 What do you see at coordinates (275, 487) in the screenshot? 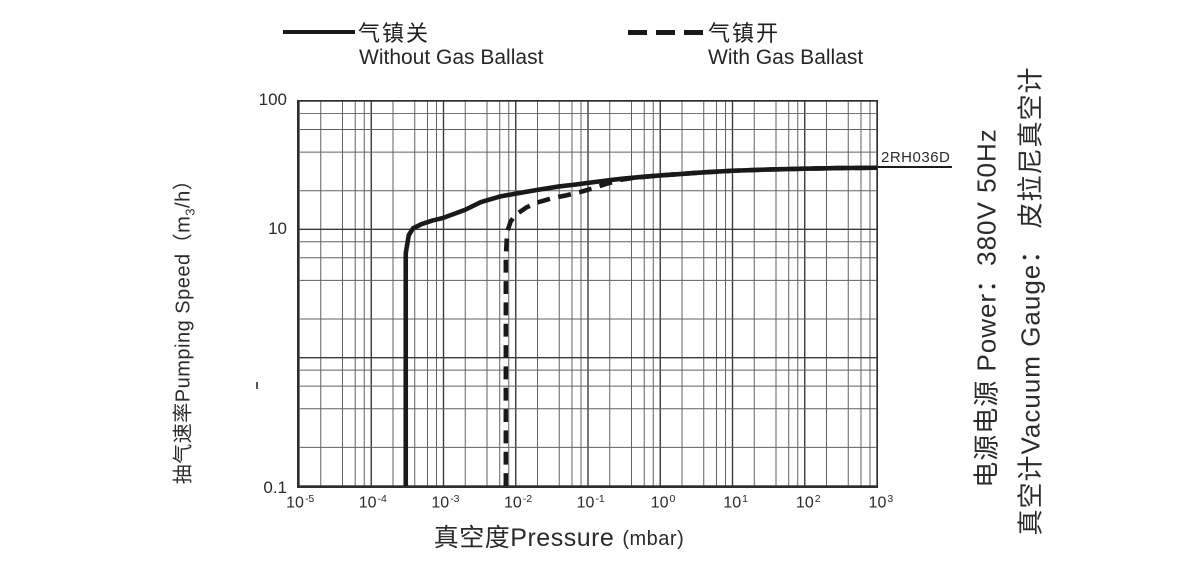
I see `y-tick-label: 0.1` at bounding box center [275, 487].